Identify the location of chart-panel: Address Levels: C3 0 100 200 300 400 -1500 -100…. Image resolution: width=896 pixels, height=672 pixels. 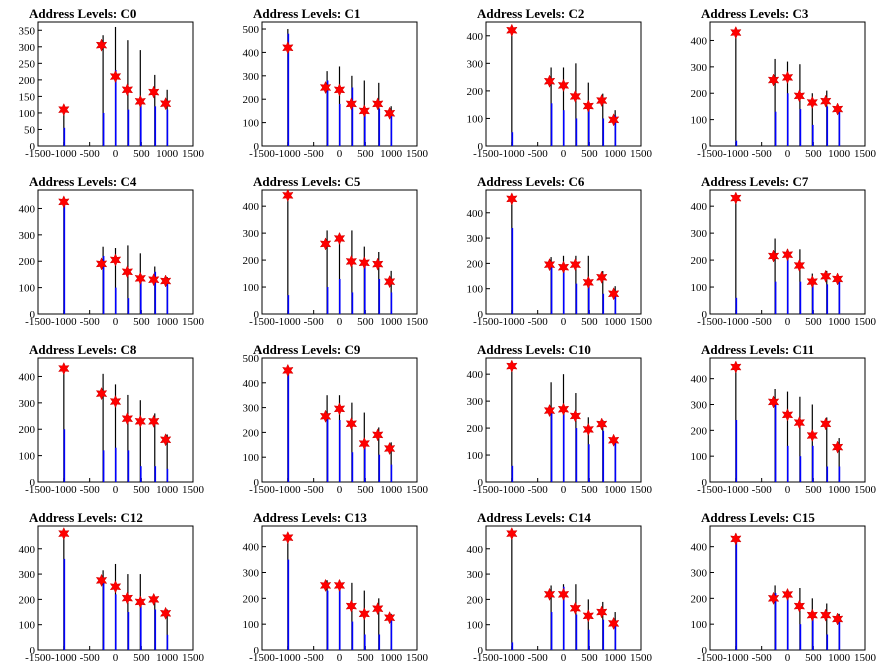
(784, 83).